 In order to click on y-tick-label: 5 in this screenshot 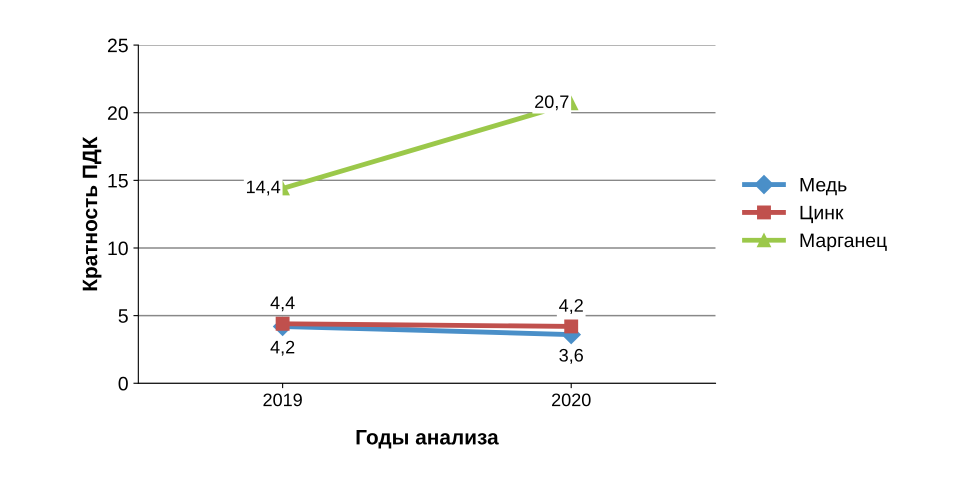, I will do `click(123, 316)`.